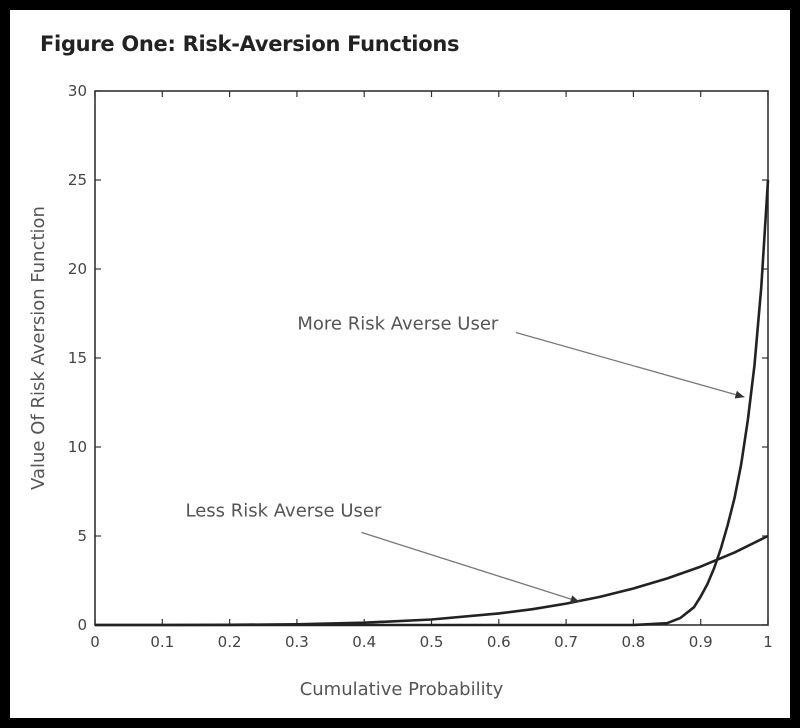 The width and height of the screenshot is (800, 728). What do you see at coordinates (633, 642) in the screenshot?
I see `x-tick-label: 0.8` at bounding box center [633, 642].